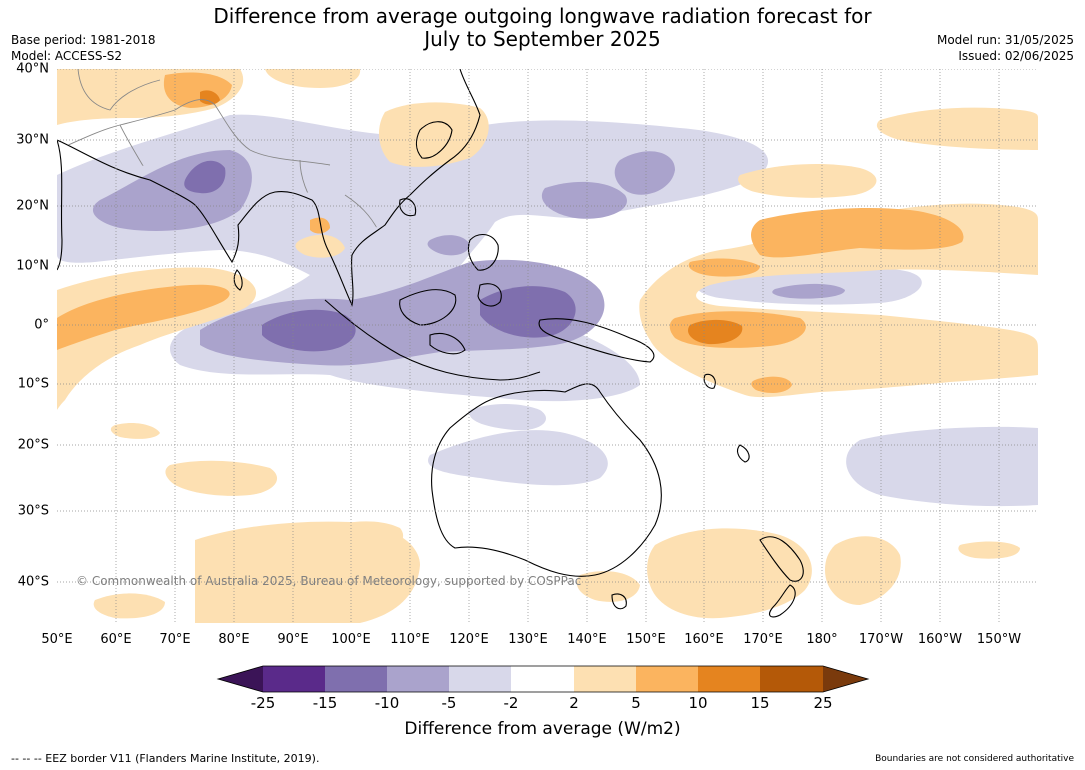  Describe the element at coordinates (528, 639) in the screenshot. I see `lon-label: 130°E` at that location.